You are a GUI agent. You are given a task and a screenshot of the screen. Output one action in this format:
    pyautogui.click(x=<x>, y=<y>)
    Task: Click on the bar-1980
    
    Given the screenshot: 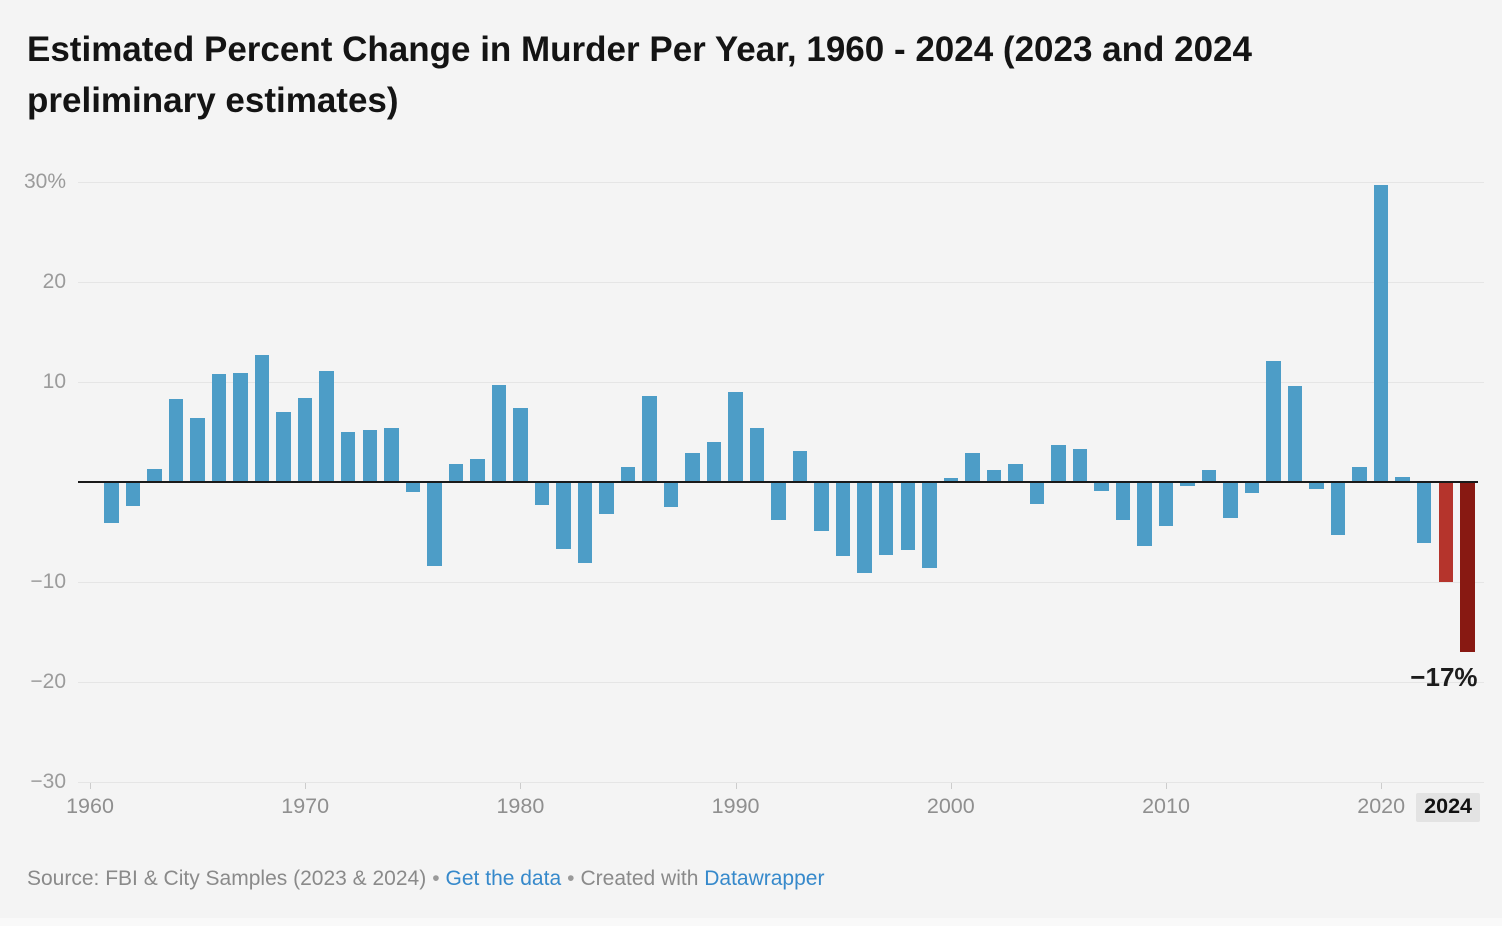 What is the action you would take?
    pyautogui.click(x=520, y=445)
    